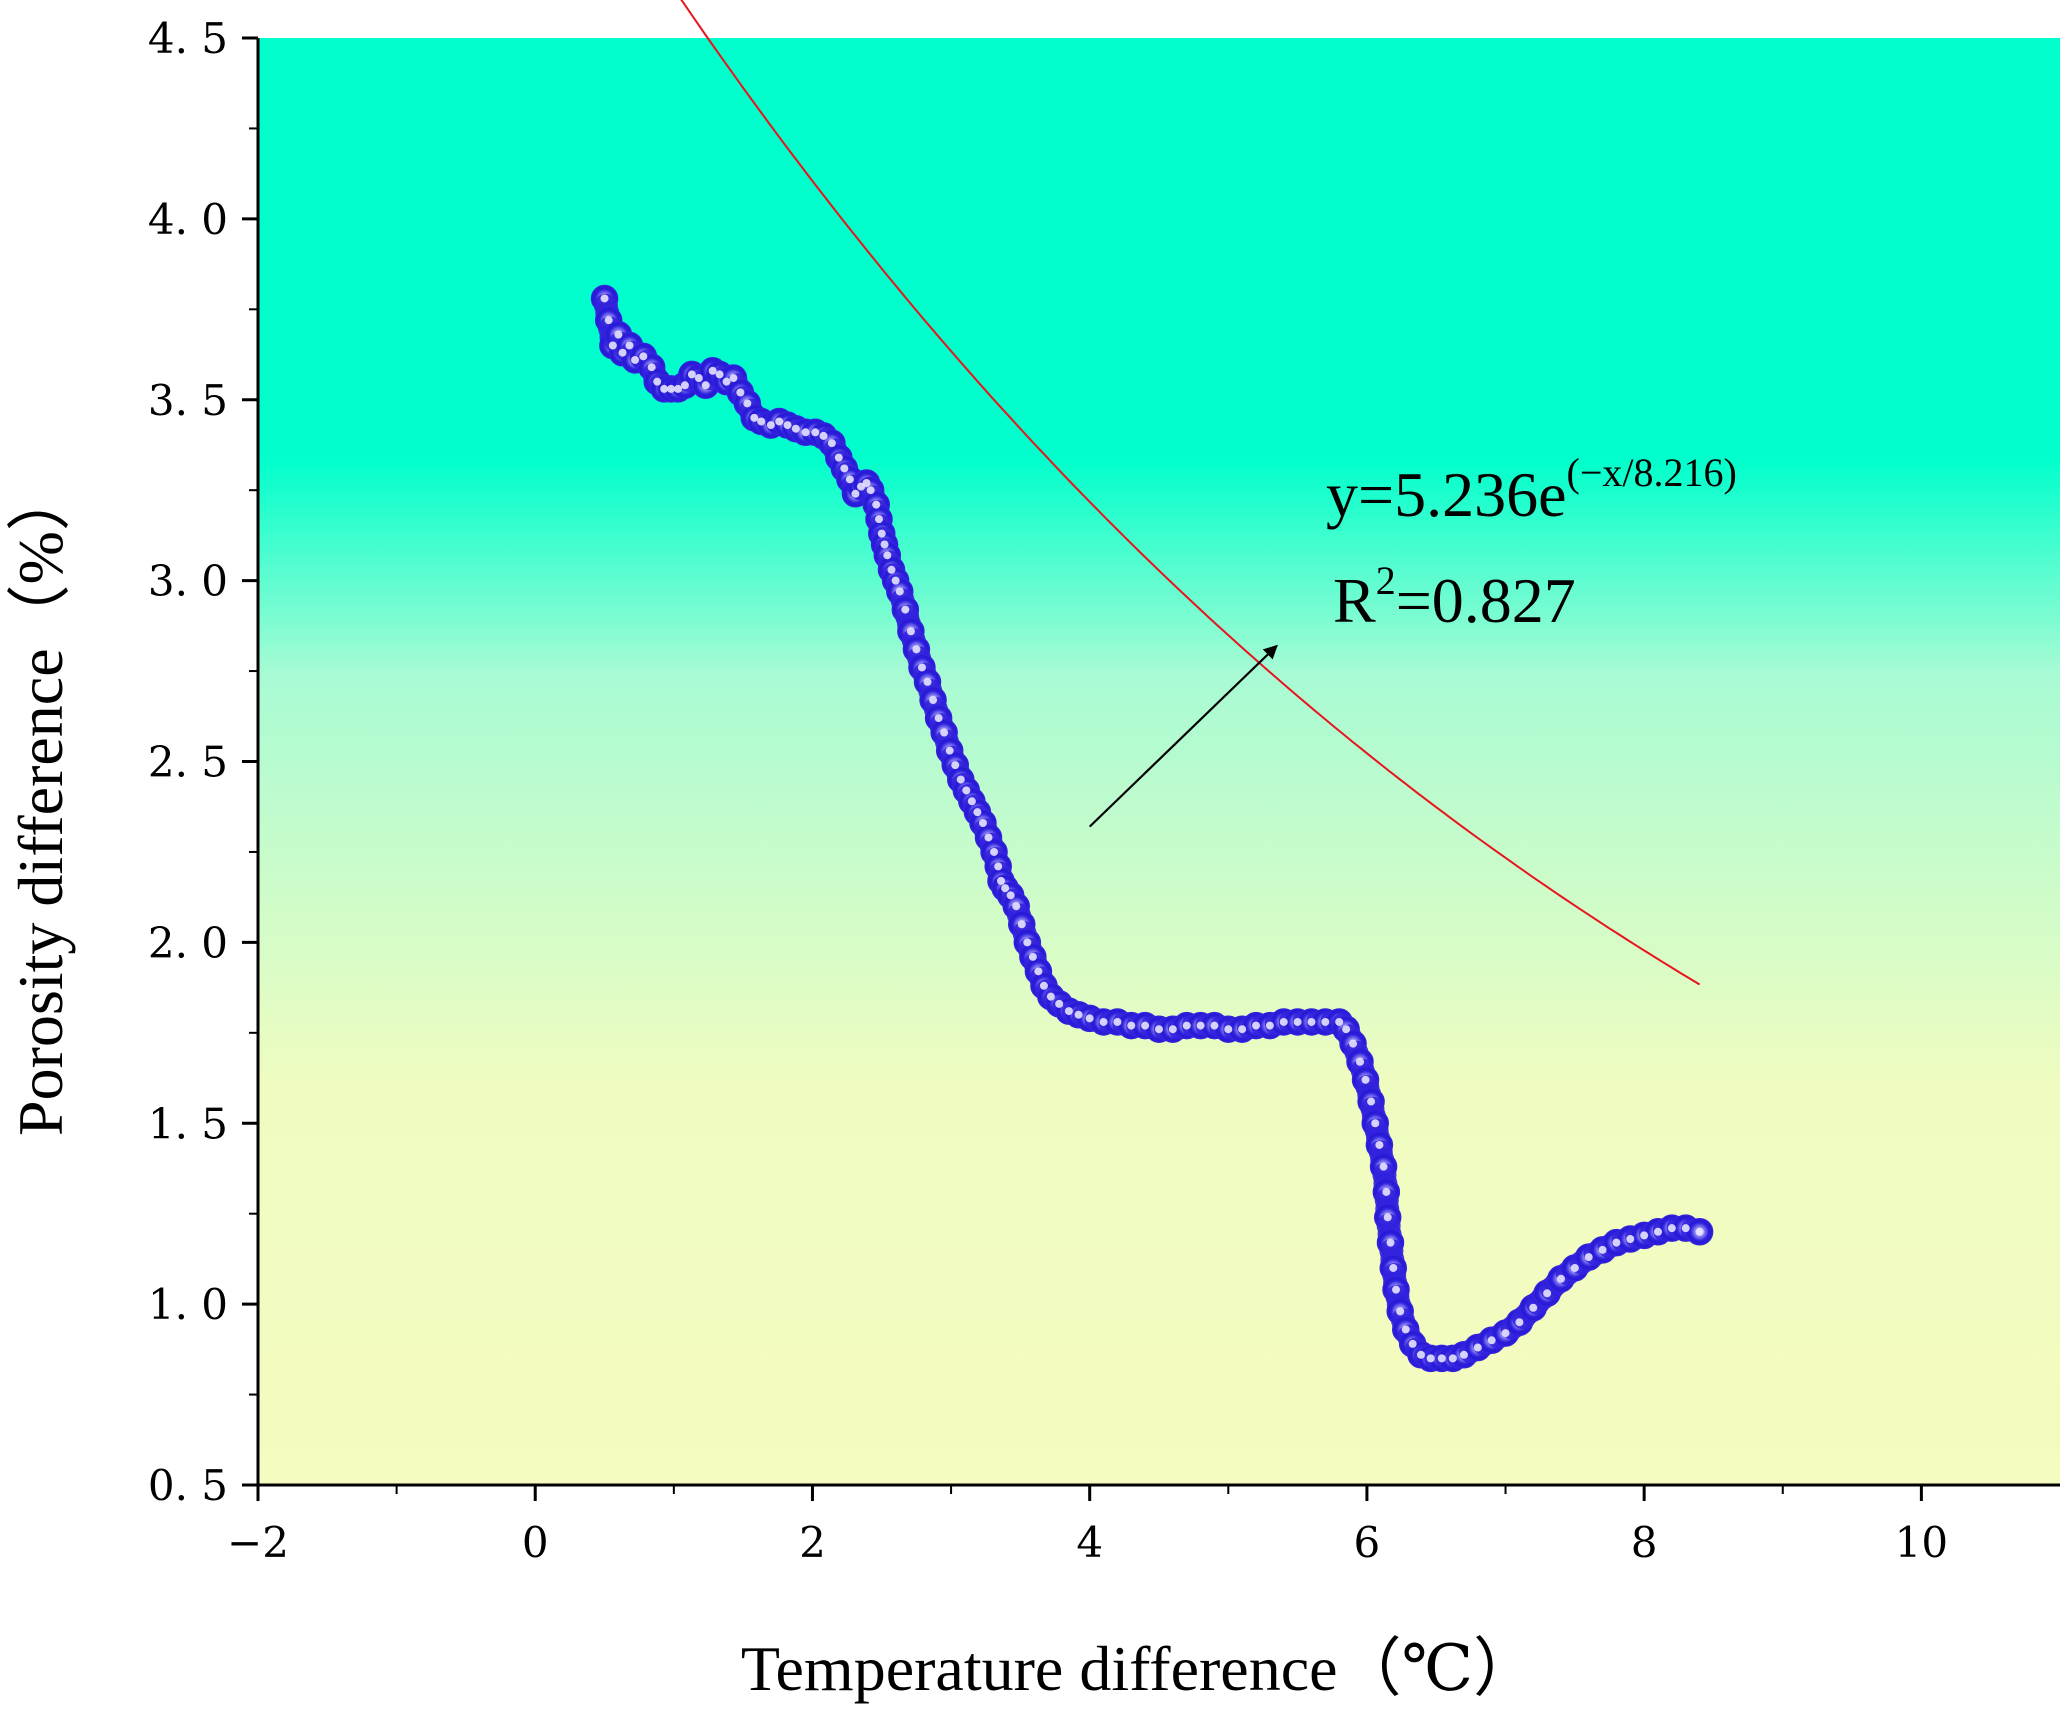 The width and height of the screenshot is (2072, 1719). Describe the element at coordinates (258, 1542) in the screenshot. I see `x-tick-label: −2` at that location.